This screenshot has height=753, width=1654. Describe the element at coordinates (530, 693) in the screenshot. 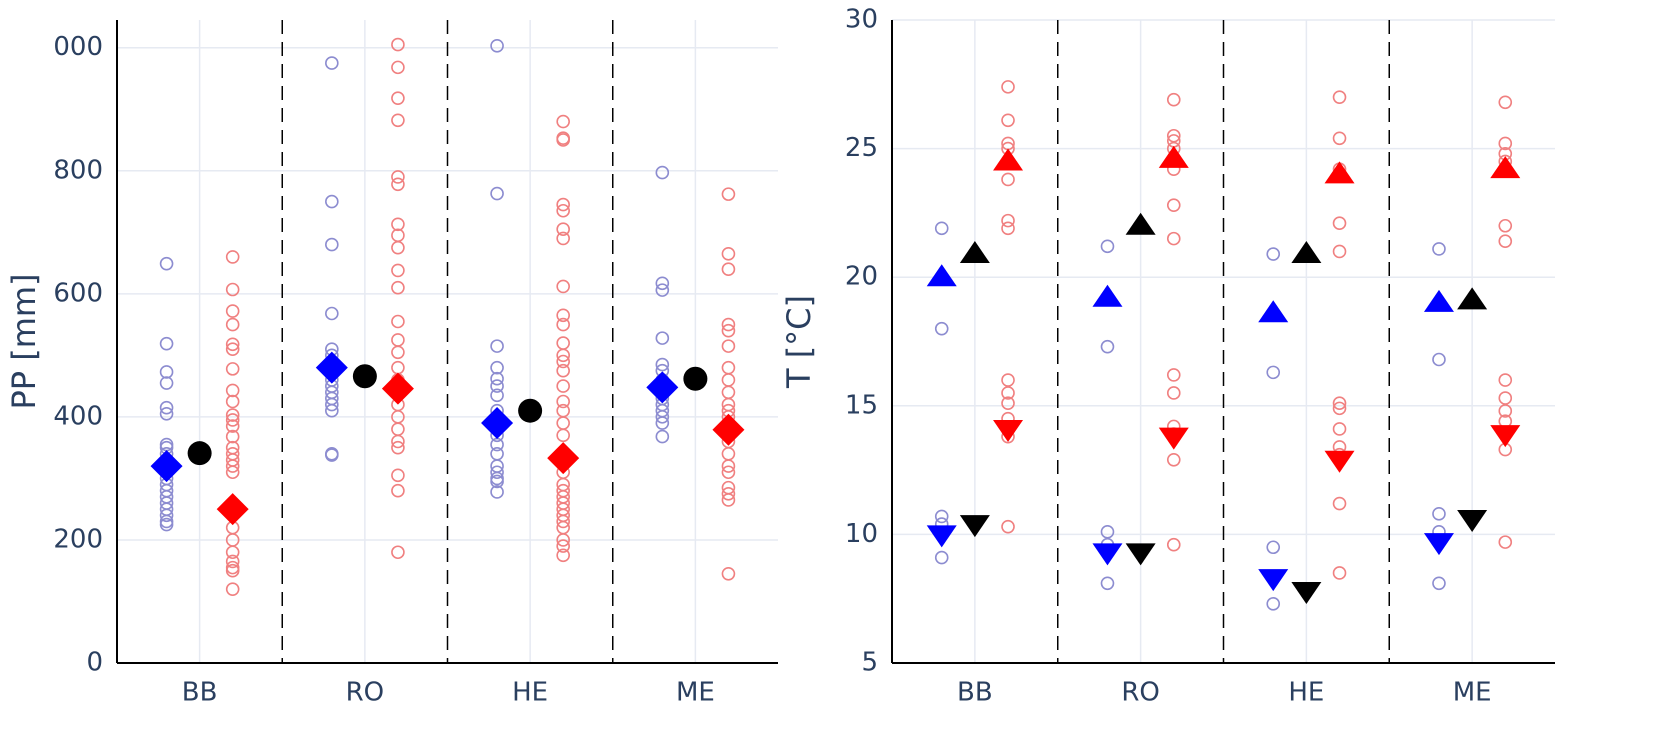

I see `x-tick-label: HE` at that location.